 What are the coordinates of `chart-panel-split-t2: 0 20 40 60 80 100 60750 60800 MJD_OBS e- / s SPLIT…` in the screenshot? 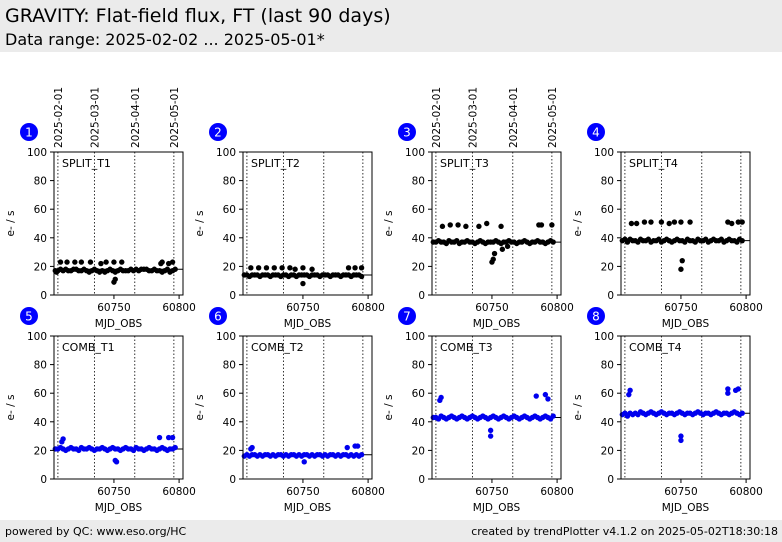 It's located at (289, 226).